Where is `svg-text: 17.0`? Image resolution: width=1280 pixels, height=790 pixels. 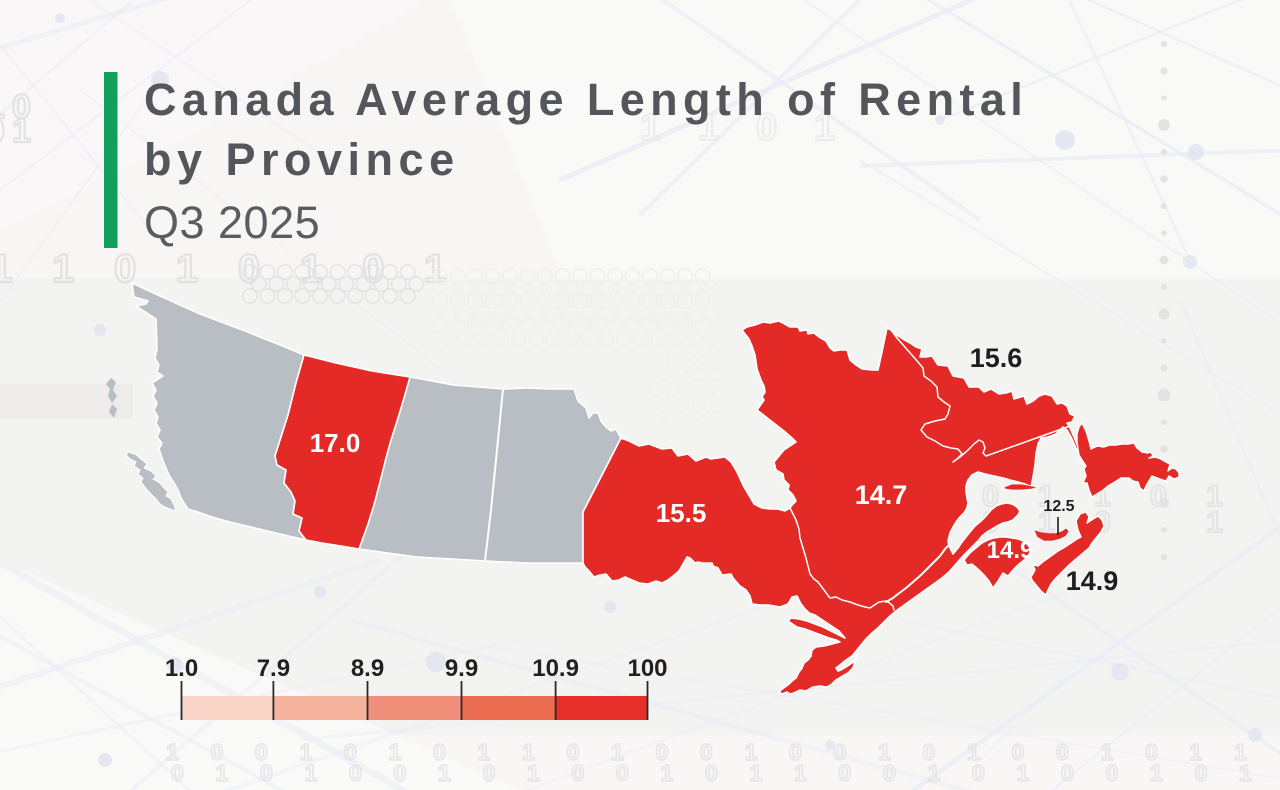
svg-text: 17.0 is located at coordinates (335, 443).